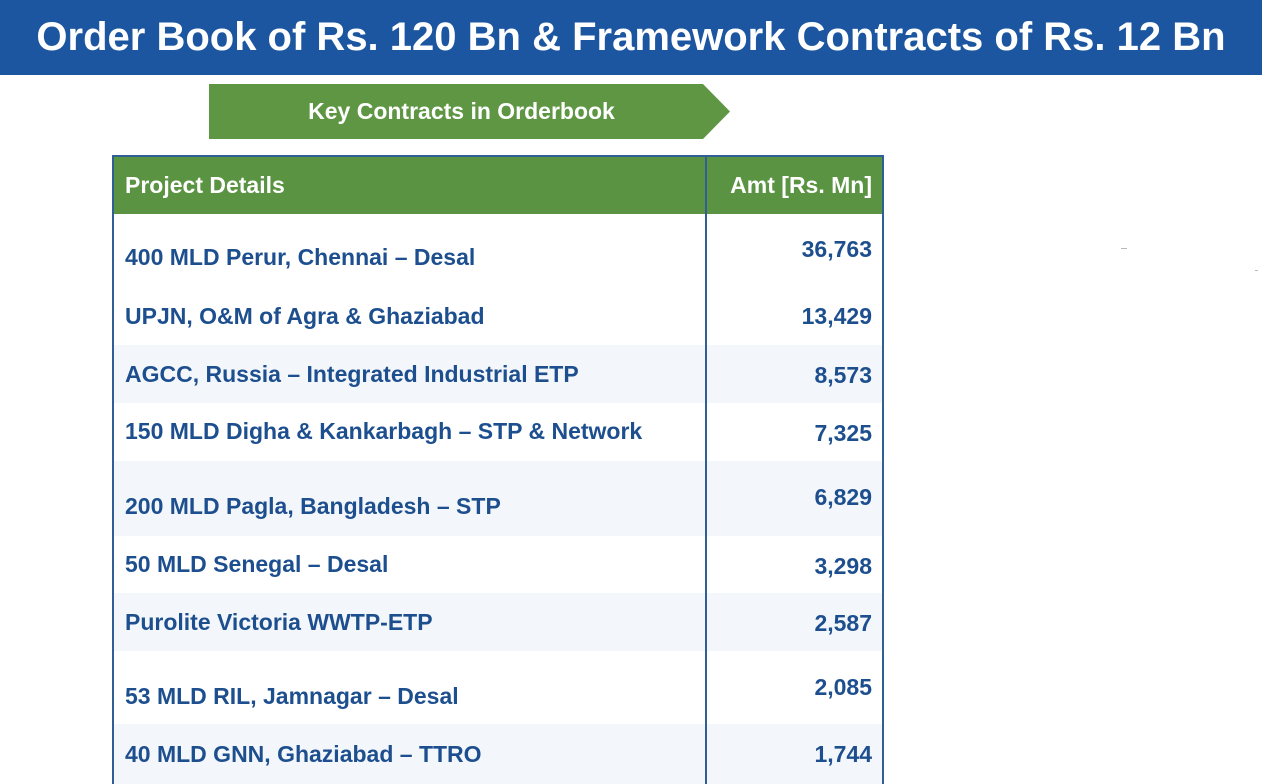  What do you see at coordinates (305, 316) in the screenshot?
I see `project-cell: UPJN, O&M of Agra & Ghaziabad` at bounding box center [305, 316].